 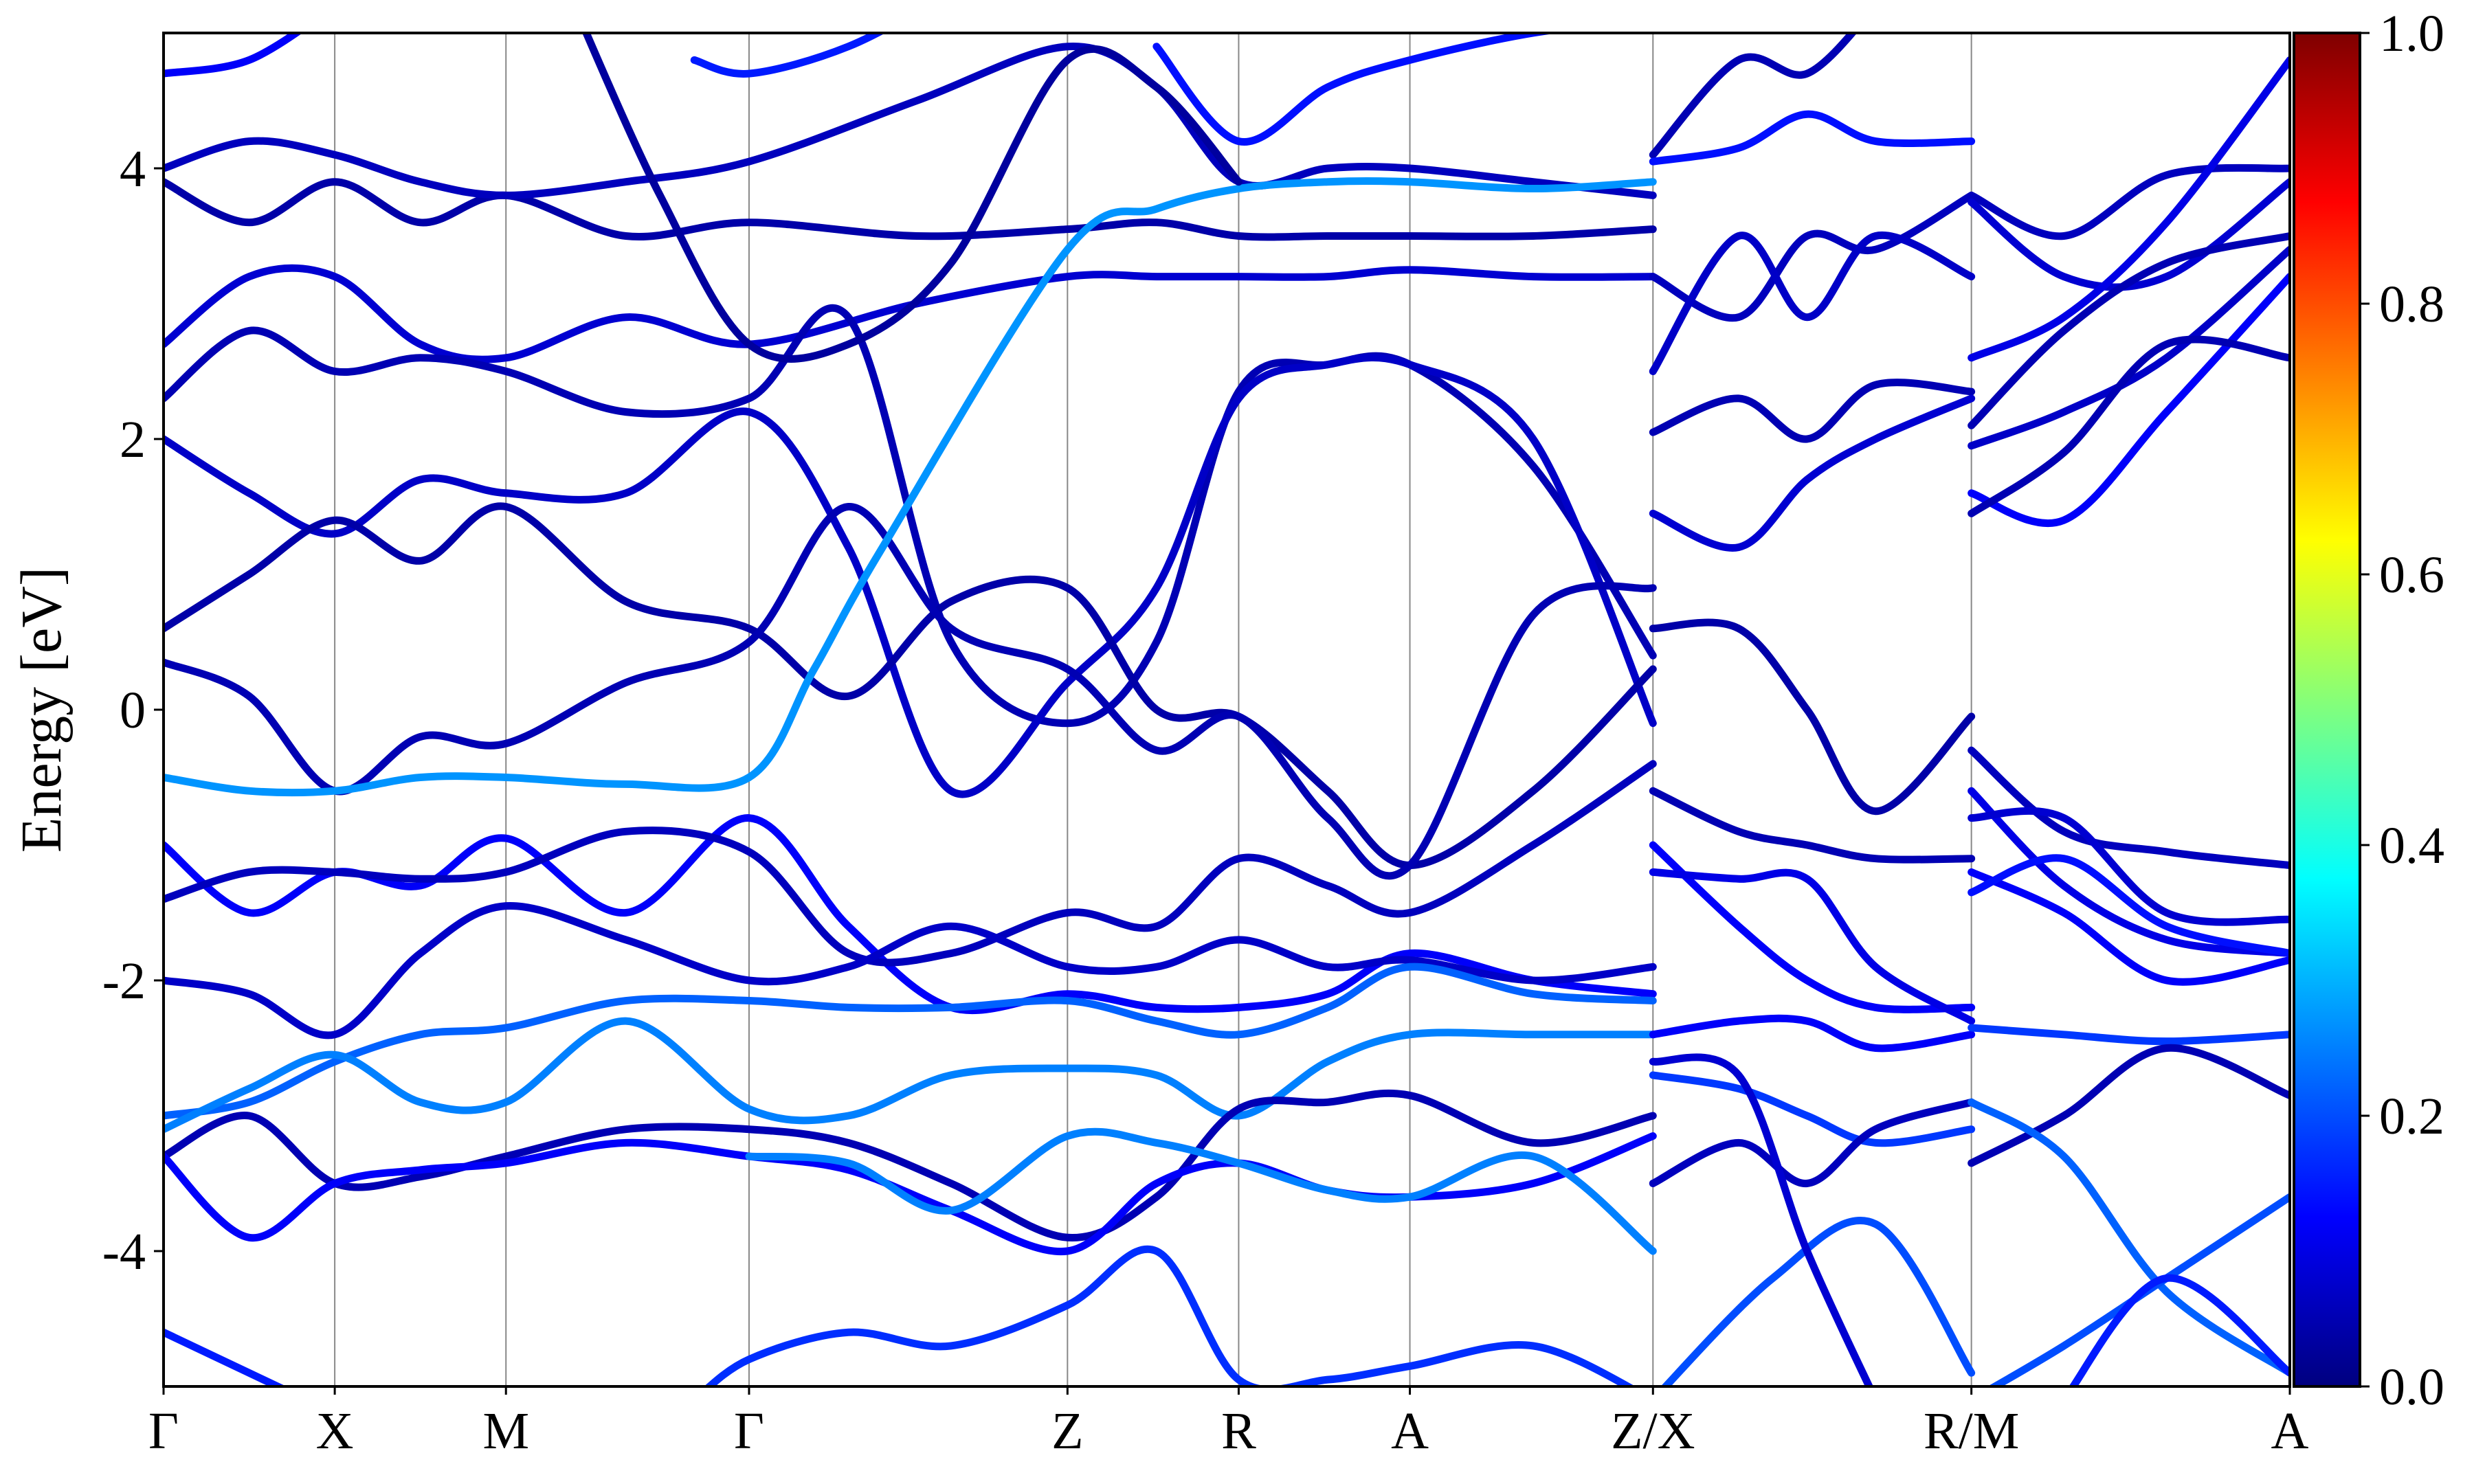 I want to click on y-tick-label: -2, so click(x=124, y=981).